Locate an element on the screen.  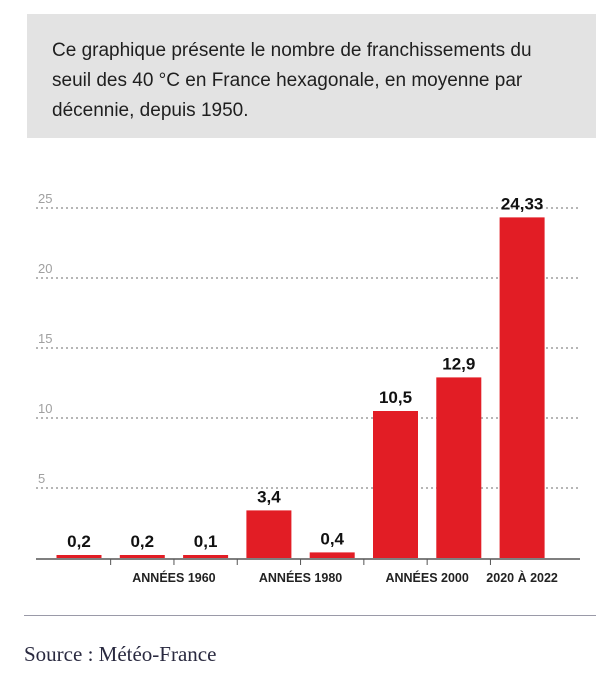
x-category-label: 2020 À 2022 is located at coordinates (522, 577).